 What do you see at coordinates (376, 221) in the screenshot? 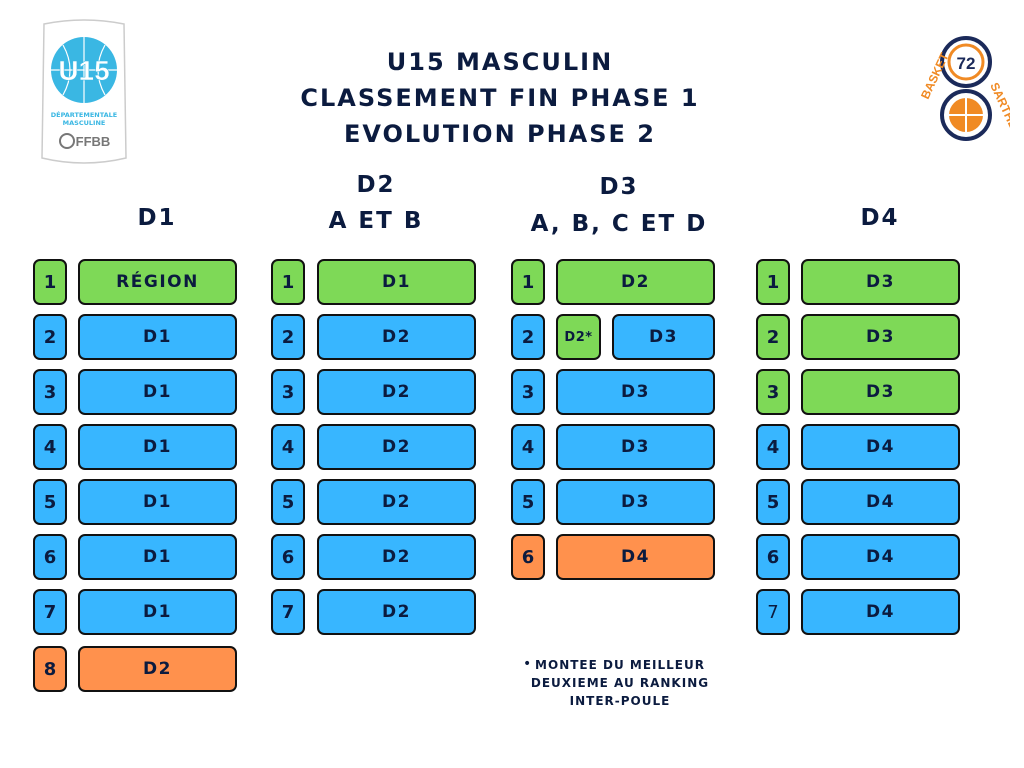
I see `division-header: A ET B` at bounding box center [376, 221].